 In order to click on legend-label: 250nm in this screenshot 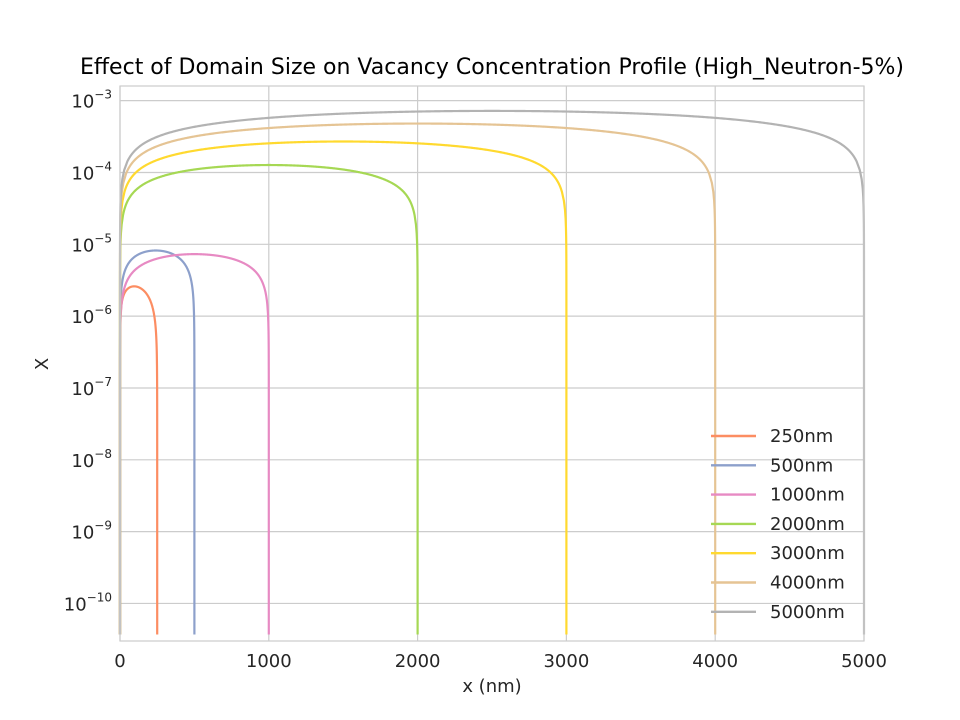, I will do `click(801, 436)`.